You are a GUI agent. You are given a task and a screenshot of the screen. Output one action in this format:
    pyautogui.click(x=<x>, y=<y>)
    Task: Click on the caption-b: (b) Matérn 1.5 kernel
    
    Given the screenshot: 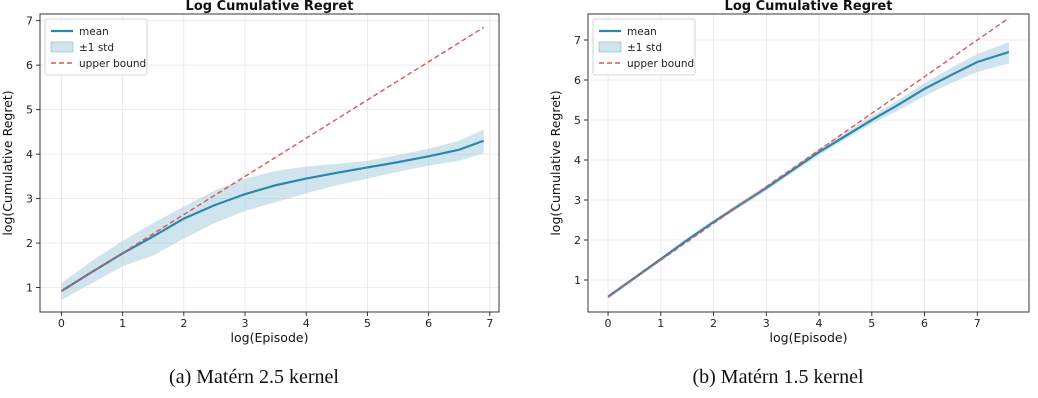 What is the action you would take?
    pyautogui.click(x=778, y=377)
    